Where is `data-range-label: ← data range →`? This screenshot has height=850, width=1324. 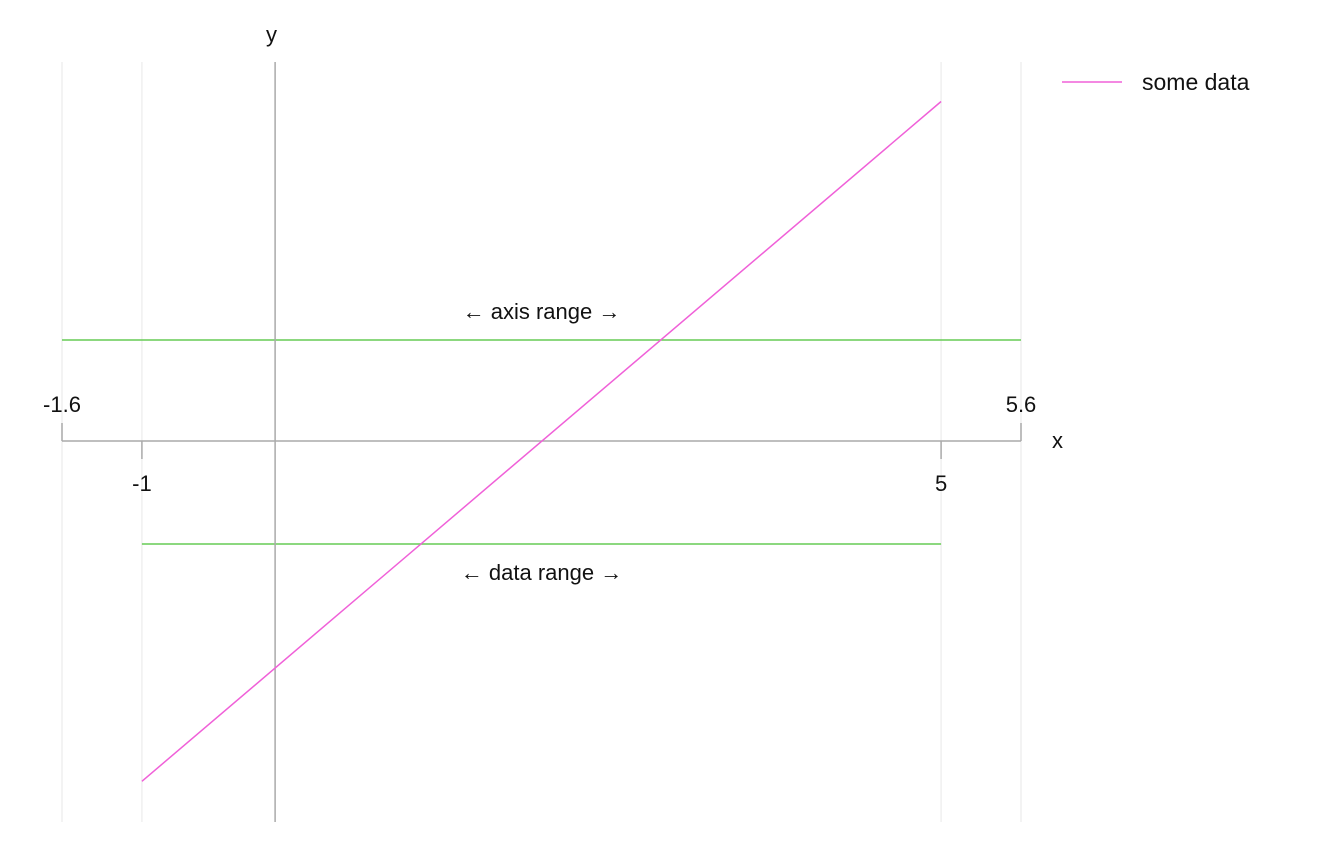
data-range-label: ← data range → is located at coordinates (541, 572).